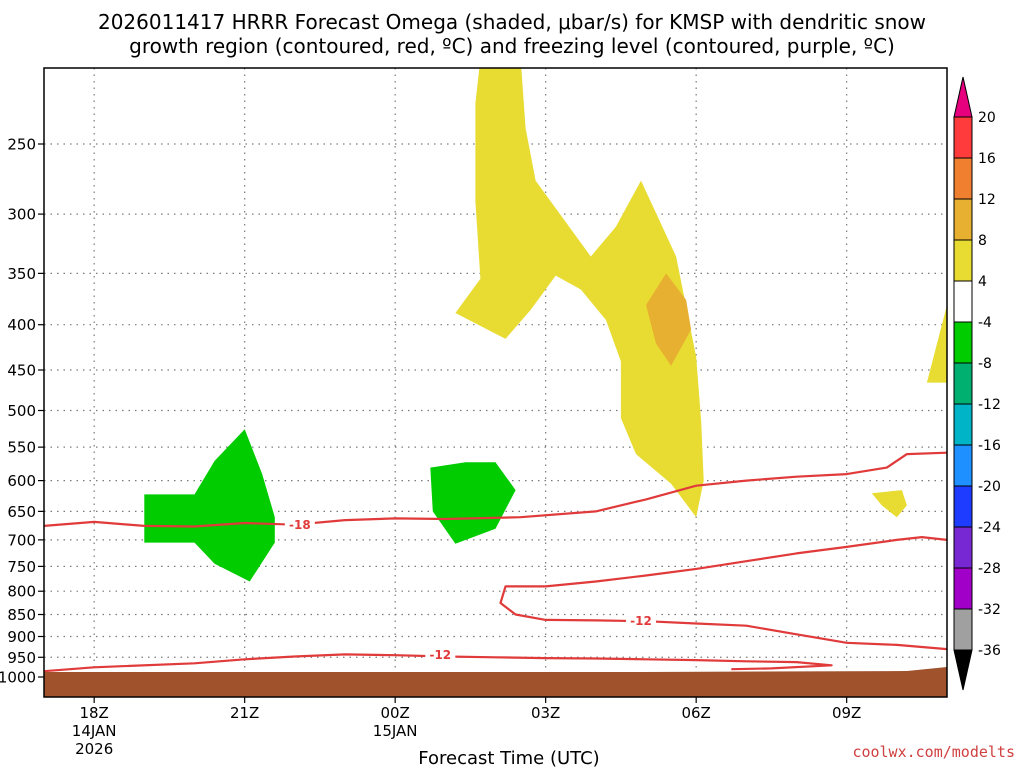  I want to click on y-tick-label-750: 750, so click(21, 567).